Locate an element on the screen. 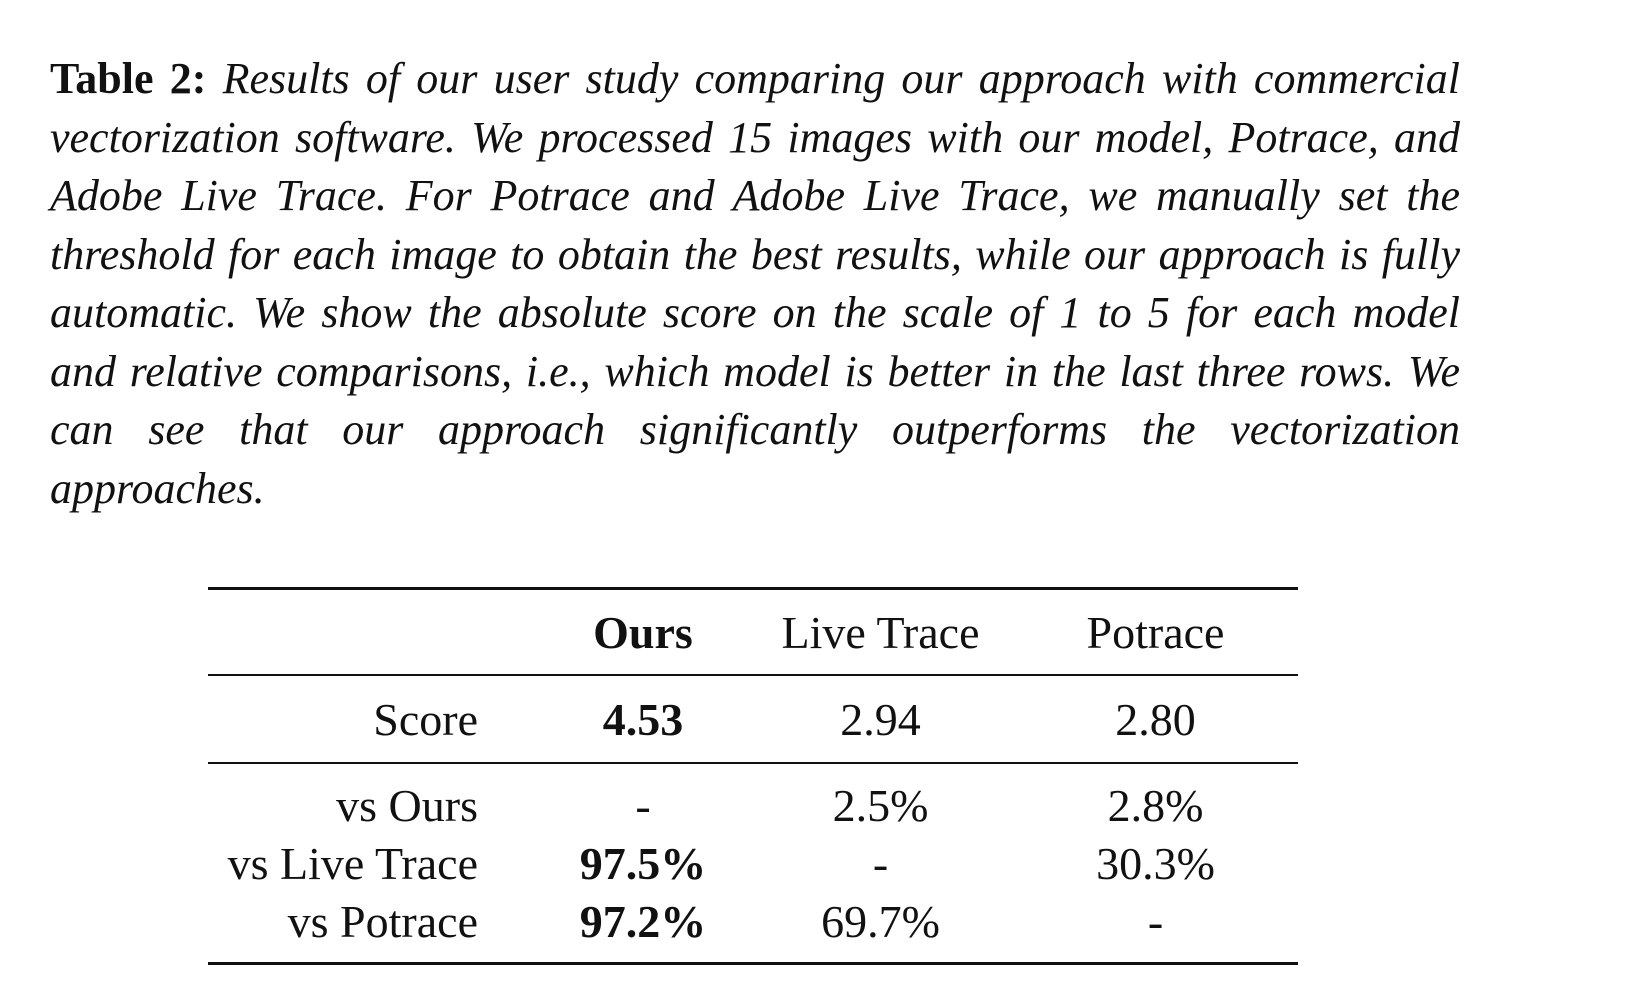  row-label-score: Score is located at coordinates (425, 719).